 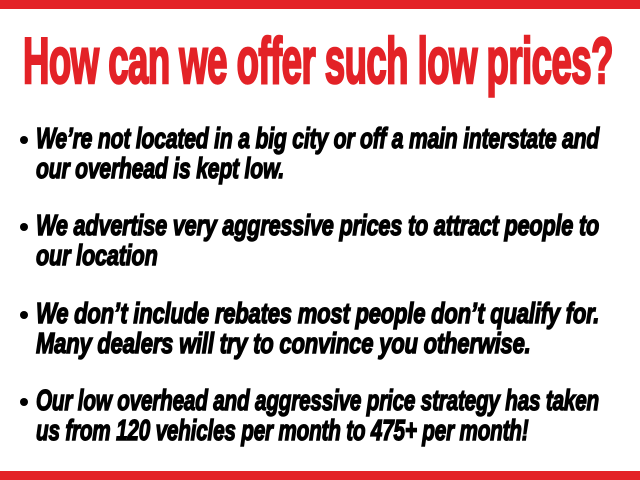 I want to click on page-title: How can we offer such low prices?, so click(x=318, y=61).